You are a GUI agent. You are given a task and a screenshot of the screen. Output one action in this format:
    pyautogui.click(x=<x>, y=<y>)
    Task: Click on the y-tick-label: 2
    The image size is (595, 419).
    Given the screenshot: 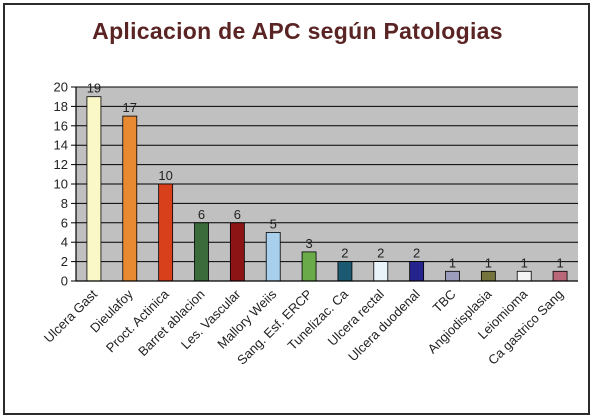 What is the action you would take?
    pyautogui.click(x=64, y=261)
    